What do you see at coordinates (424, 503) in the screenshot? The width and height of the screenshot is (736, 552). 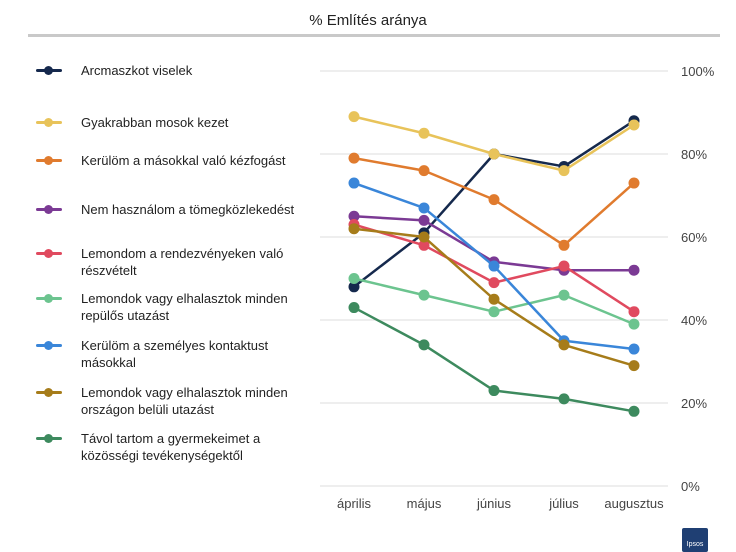 I see `x-tick-label: május` at bounding box center [424, 503].